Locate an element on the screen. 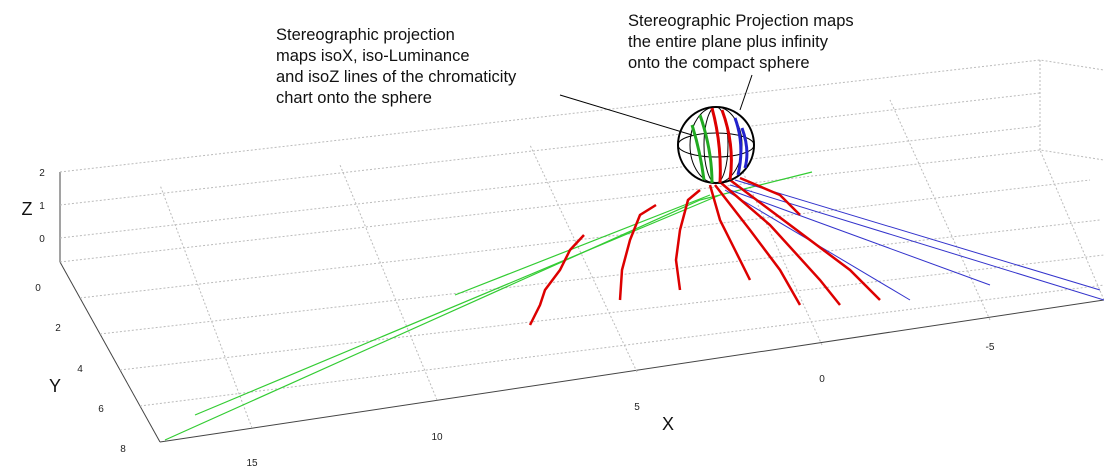  left-edge is located at coordinates (110, 352).